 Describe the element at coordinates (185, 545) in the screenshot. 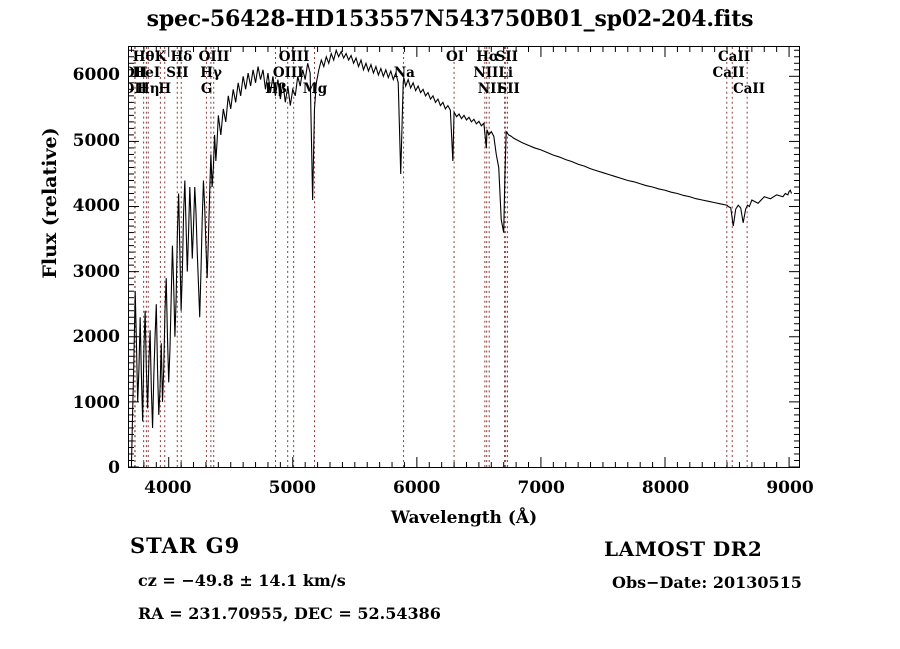

I see `object-class-label: STAR G9` at that location.